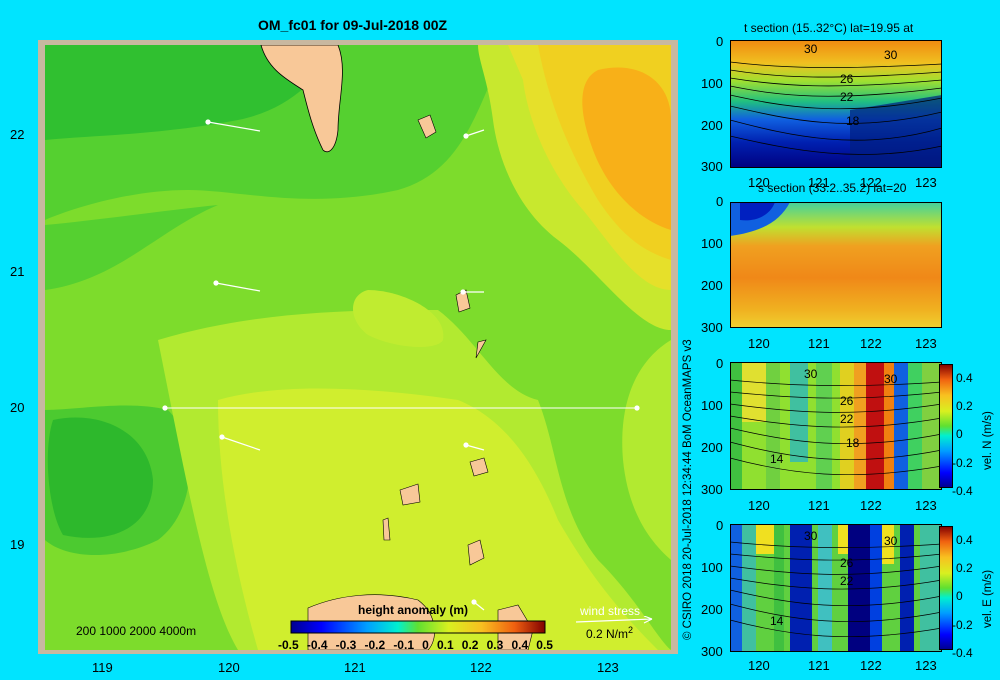 This screenshot has height=680, width=1000. I want to click on colorbar-title: height anomaly (m), so click(413, 610).